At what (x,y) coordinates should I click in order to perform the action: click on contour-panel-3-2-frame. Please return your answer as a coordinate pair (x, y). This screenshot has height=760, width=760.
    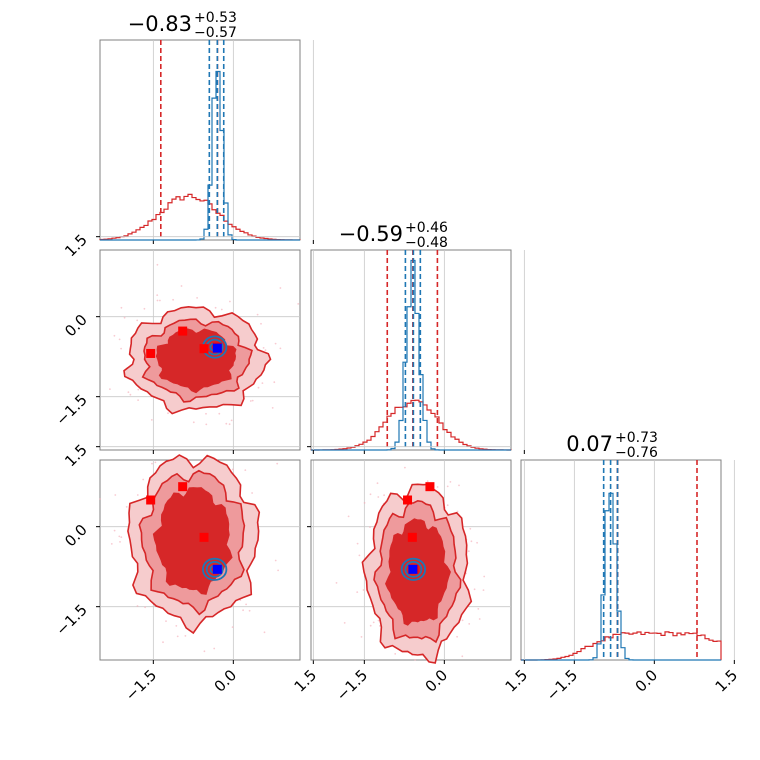
    Looking at the image, I should click on (411, 560).